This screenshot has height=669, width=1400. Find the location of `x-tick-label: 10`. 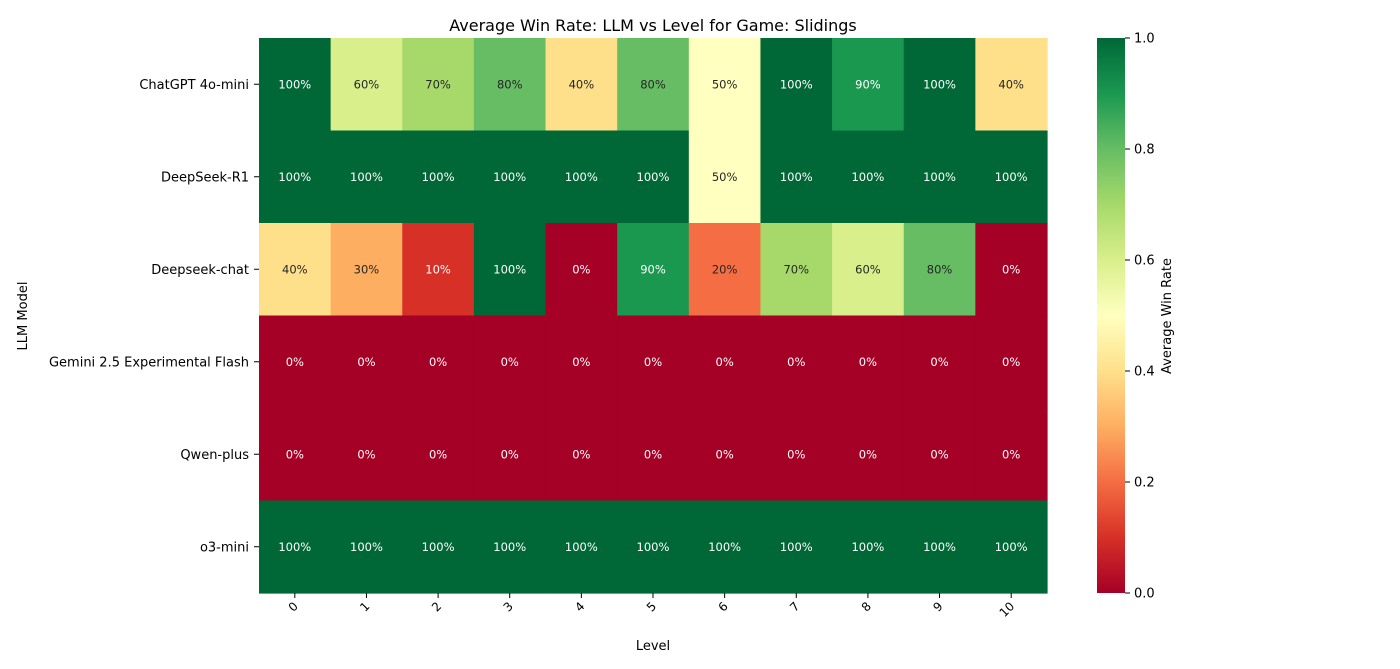

x-tick-label: 10 is located at coordinates (1007, 609).